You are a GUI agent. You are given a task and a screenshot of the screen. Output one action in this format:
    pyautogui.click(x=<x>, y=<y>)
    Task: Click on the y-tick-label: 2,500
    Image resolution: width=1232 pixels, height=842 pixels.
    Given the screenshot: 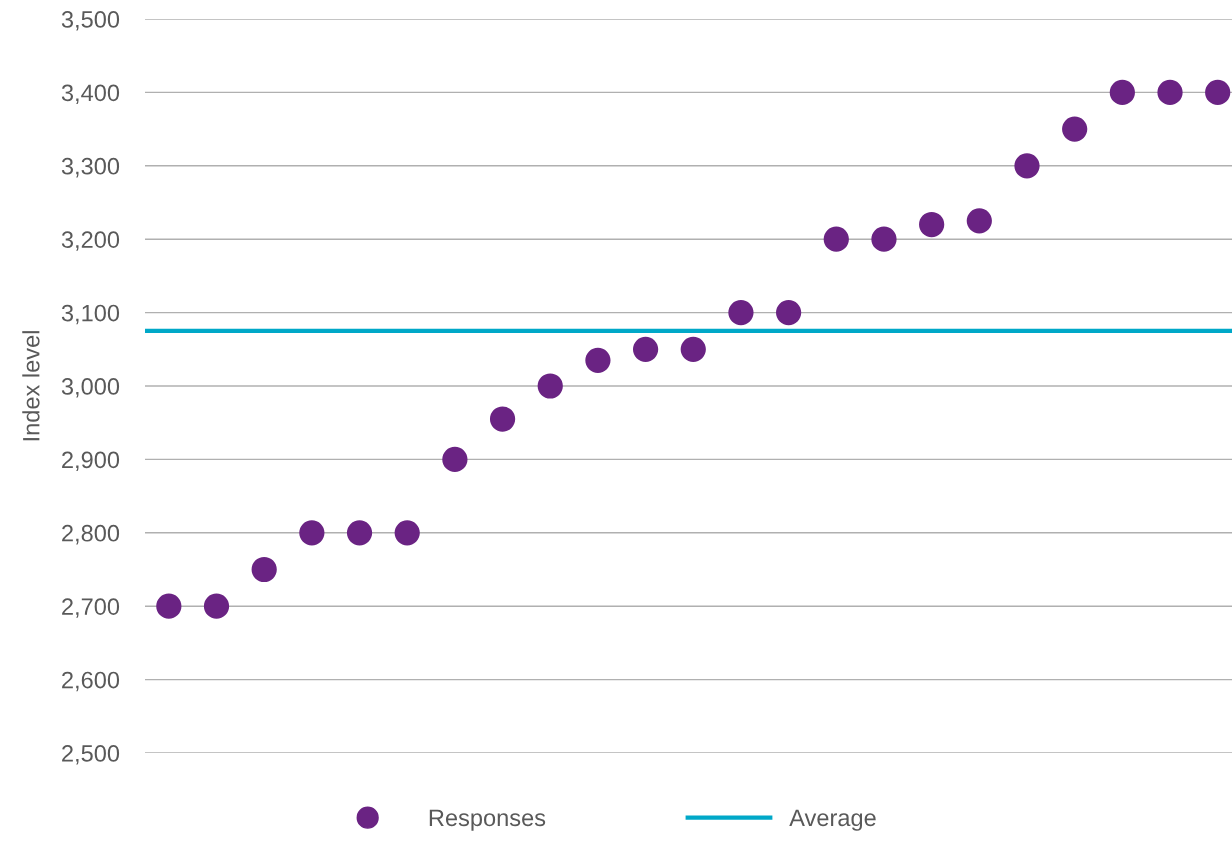 What is the action you would take?
    pyautogui.click(x=91, y=755)
    